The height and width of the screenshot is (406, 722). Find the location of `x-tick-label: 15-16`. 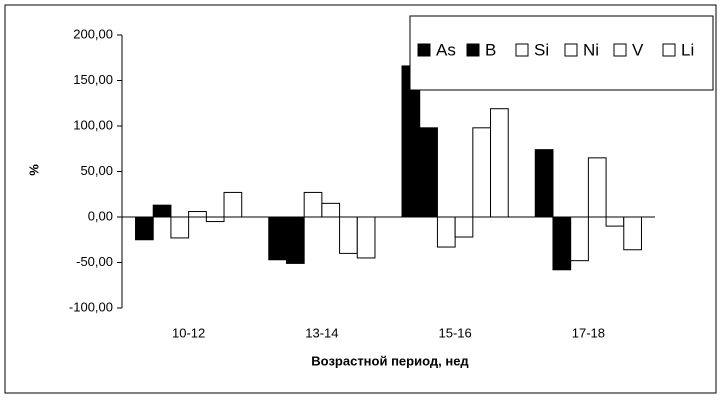

x-tick-label: 15-16 is located at coordinates (455, 332).